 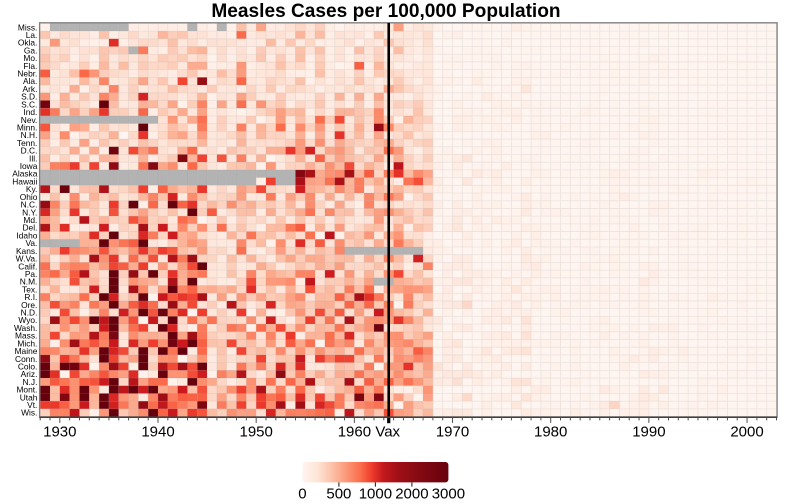 What do you see at coordinates (30, 220) in the screenshot?
I see `svg-text: Md.` at bounding box center [30, 220].